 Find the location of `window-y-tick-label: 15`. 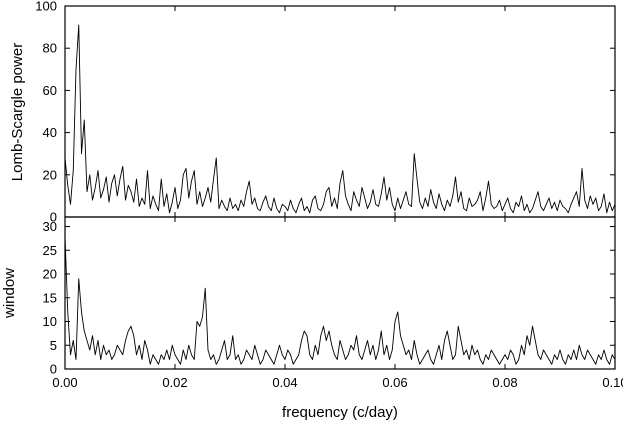

window-y-tick-label: 15 is located at coordinates (50, 297).